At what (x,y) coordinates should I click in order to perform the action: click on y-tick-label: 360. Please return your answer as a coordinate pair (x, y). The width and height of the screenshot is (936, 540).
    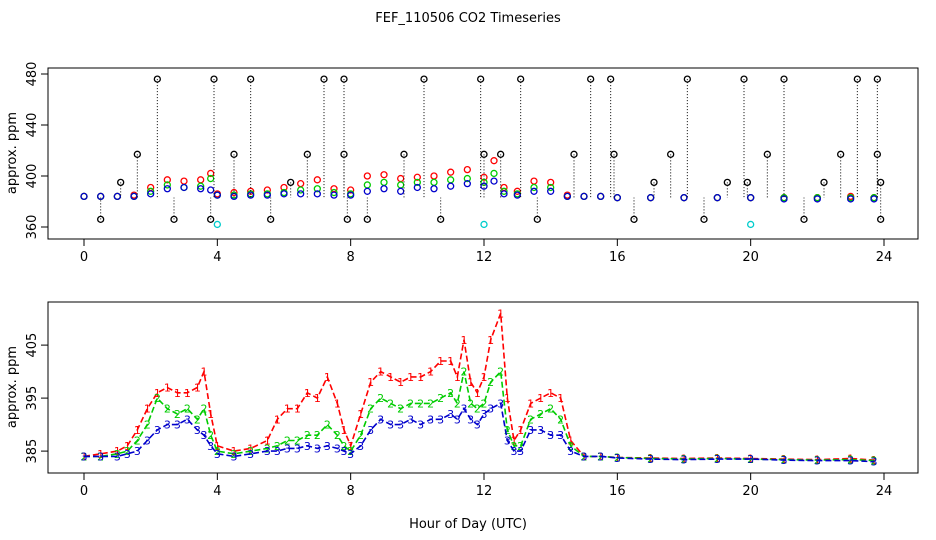
    Looking at the image, I should click on (32, 227).